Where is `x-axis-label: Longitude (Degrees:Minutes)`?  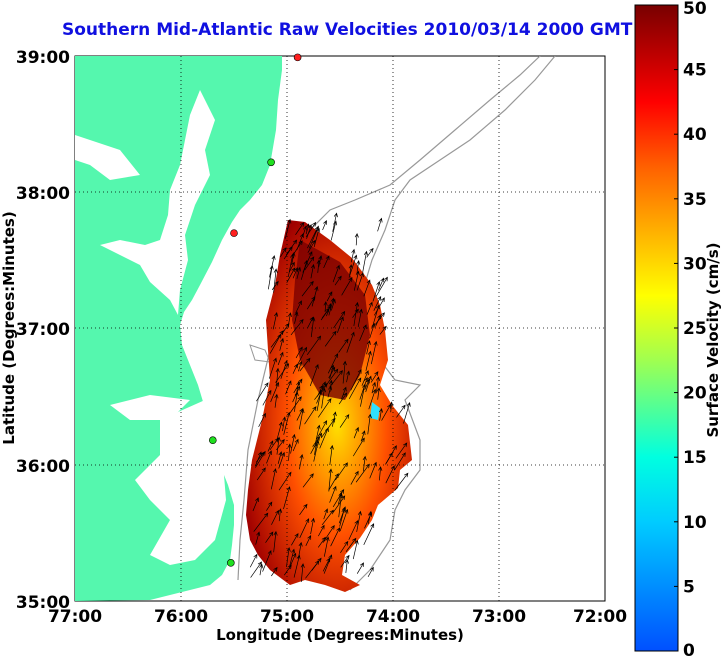 x-axis-label: Longitude (Degrees:Minutes) is located at coordinates (340, 635).